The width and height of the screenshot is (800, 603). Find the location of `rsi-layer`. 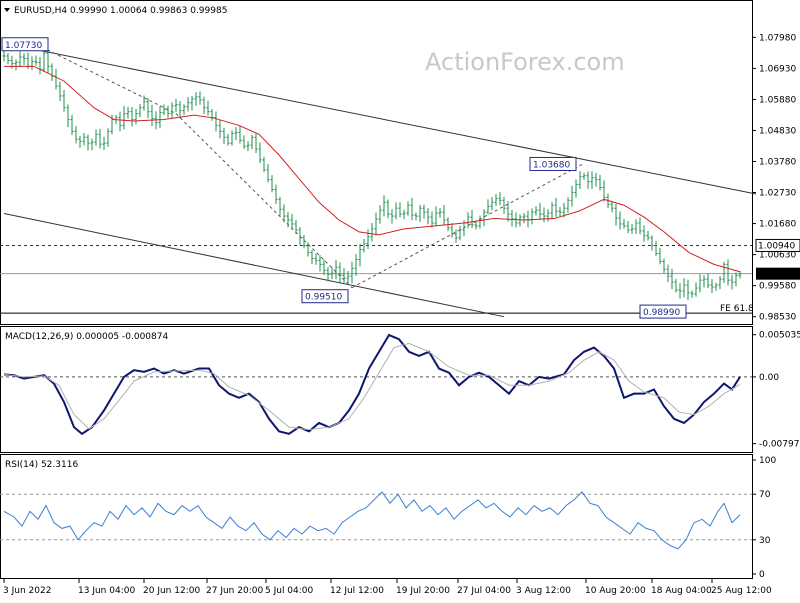

rsi-layer is located at coordinates (376, 520).